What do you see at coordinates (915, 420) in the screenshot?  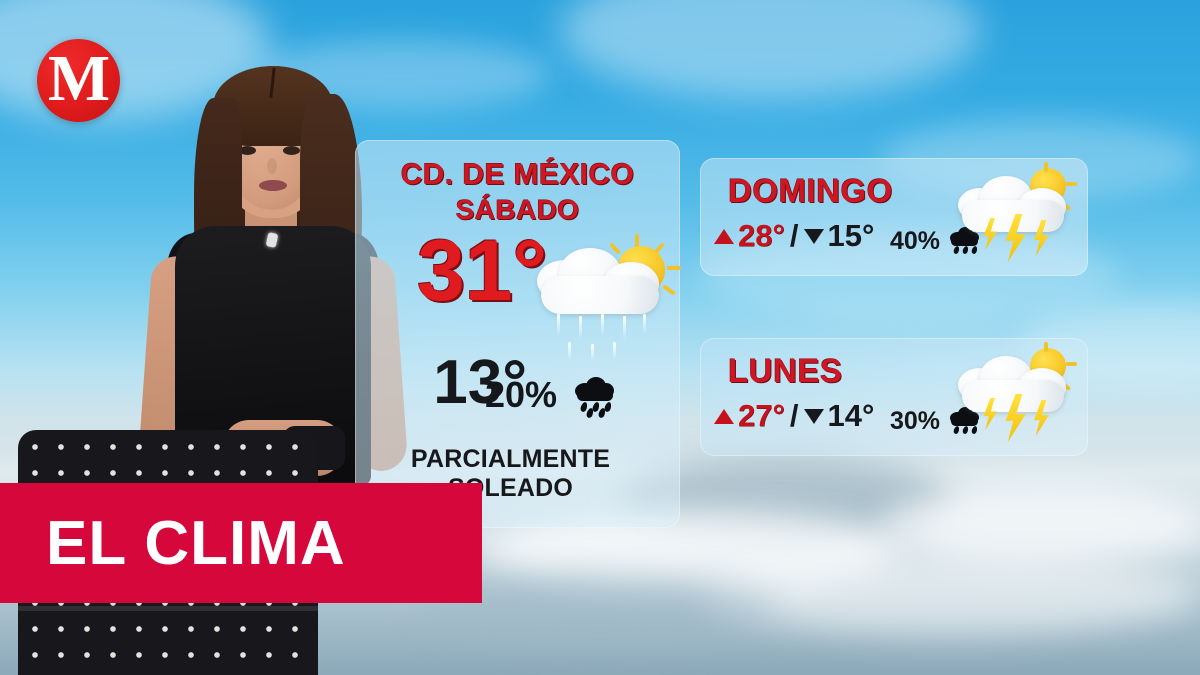 I see `forecast-card-precip-value: 30%` at bounding box center [915, 420].